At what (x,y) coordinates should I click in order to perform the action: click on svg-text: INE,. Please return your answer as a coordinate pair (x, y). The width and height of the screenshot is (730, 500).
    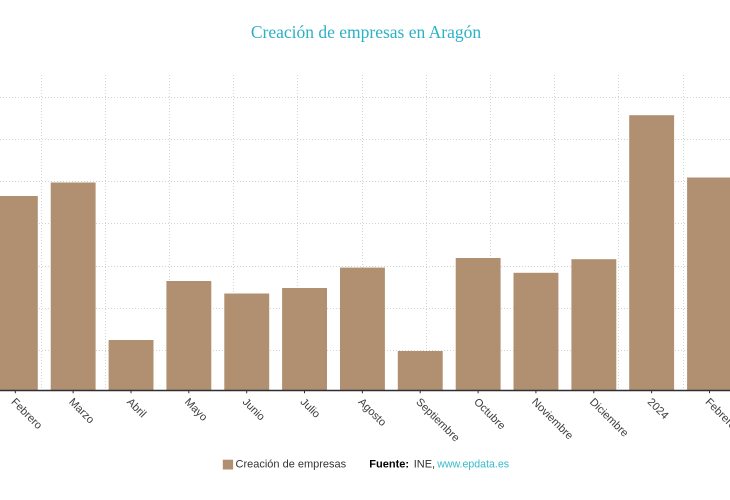
    Looking at the image, I should click on (424, 464).